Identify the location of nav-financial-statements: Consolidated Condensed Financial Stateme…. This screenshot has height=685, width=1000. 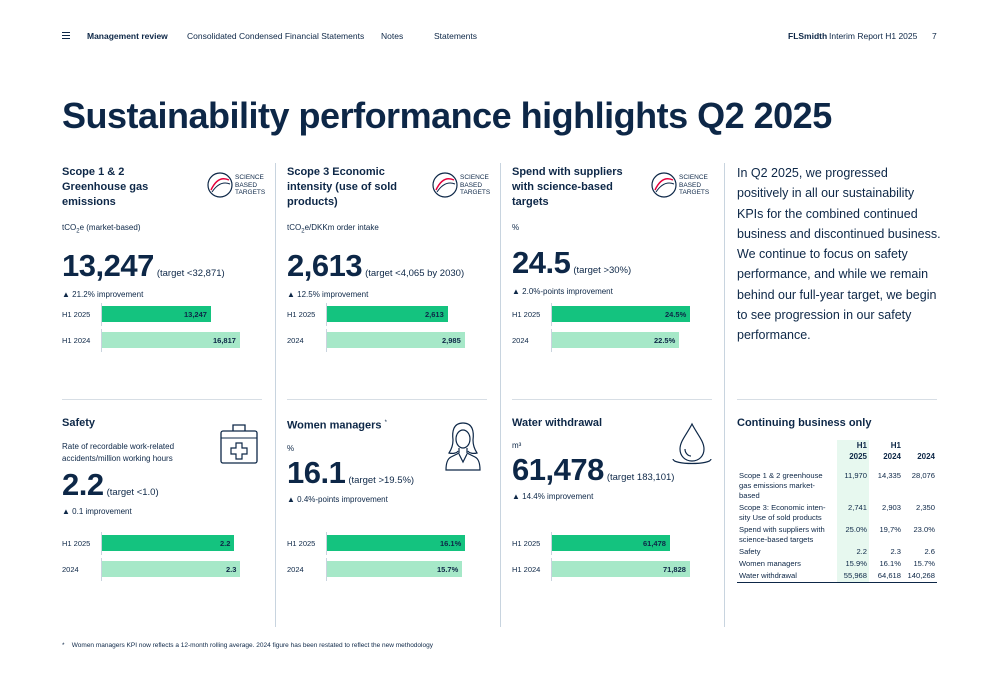
(276, 36).